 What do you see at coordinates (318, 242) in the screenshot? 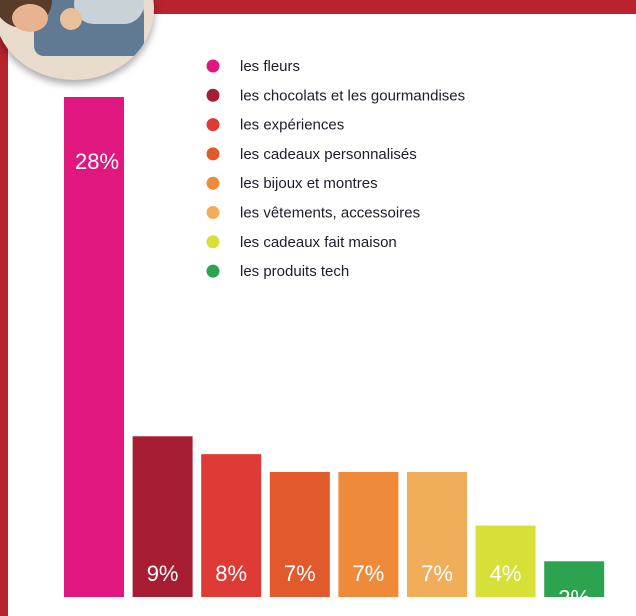
I see `legend-label: les cadeaux fait maison` at bounding box center [318, 242].